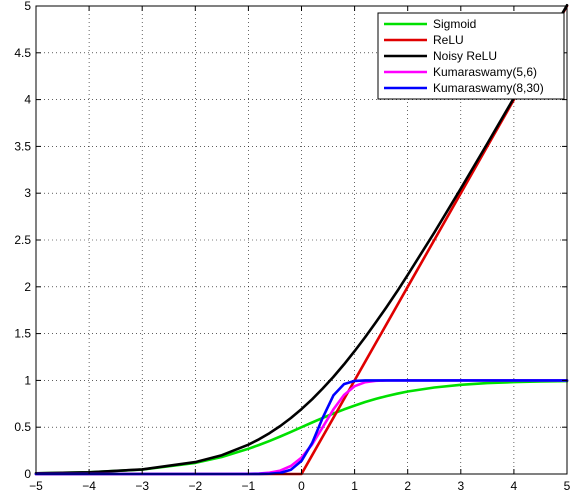  What do you see at coordinates (22, 146) in the screenshot?
I see `y-tick-label: 3.5` at bounding box center [22, 146].